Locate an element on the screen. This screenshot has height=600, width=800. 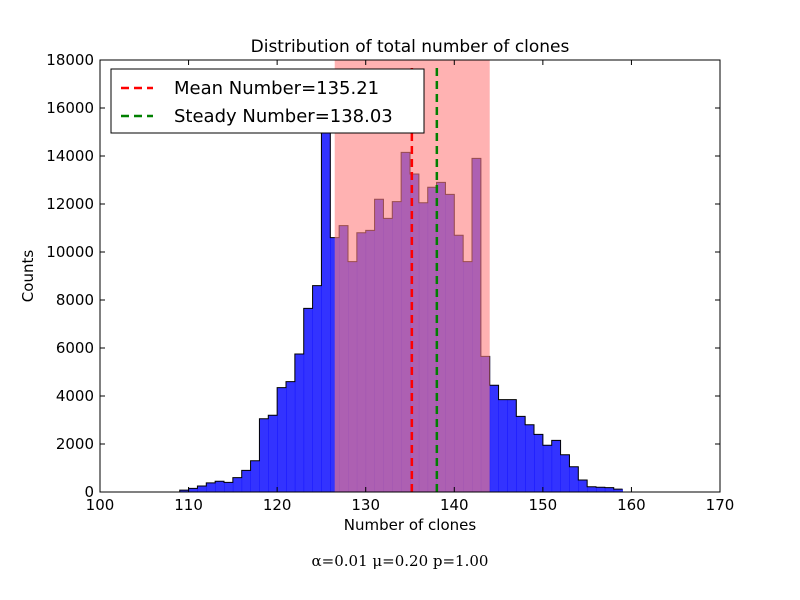
x-tick-label: 160 is located at coordinates (631, 505).